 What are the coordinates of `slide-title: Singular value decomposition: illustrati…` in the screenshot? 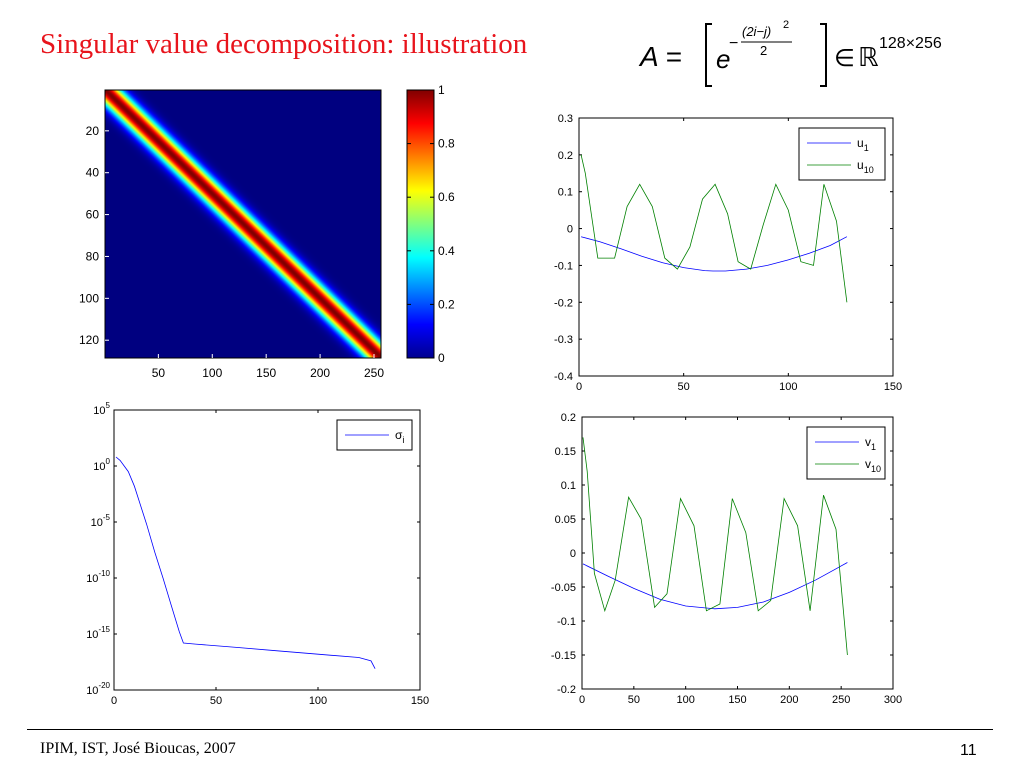 It's located at (284, 44).